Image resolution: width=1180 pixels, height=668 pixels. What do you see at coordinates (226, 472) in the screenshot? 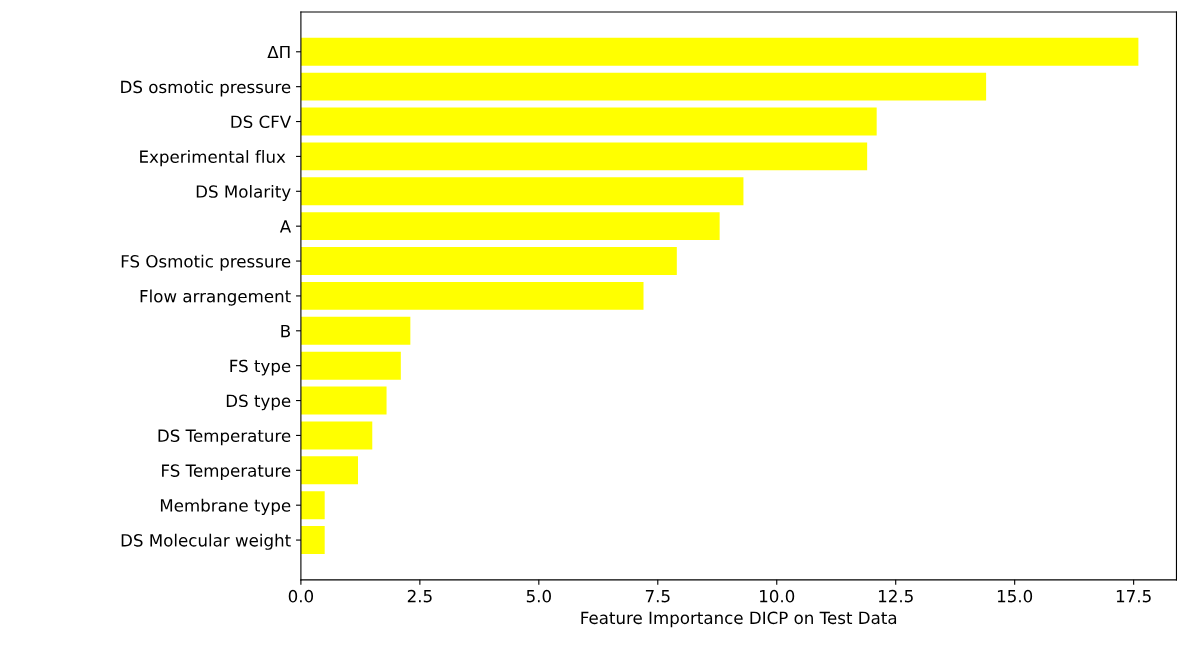
I see `y-tick-label: FS Temperature` at bounding box center [226, 472].